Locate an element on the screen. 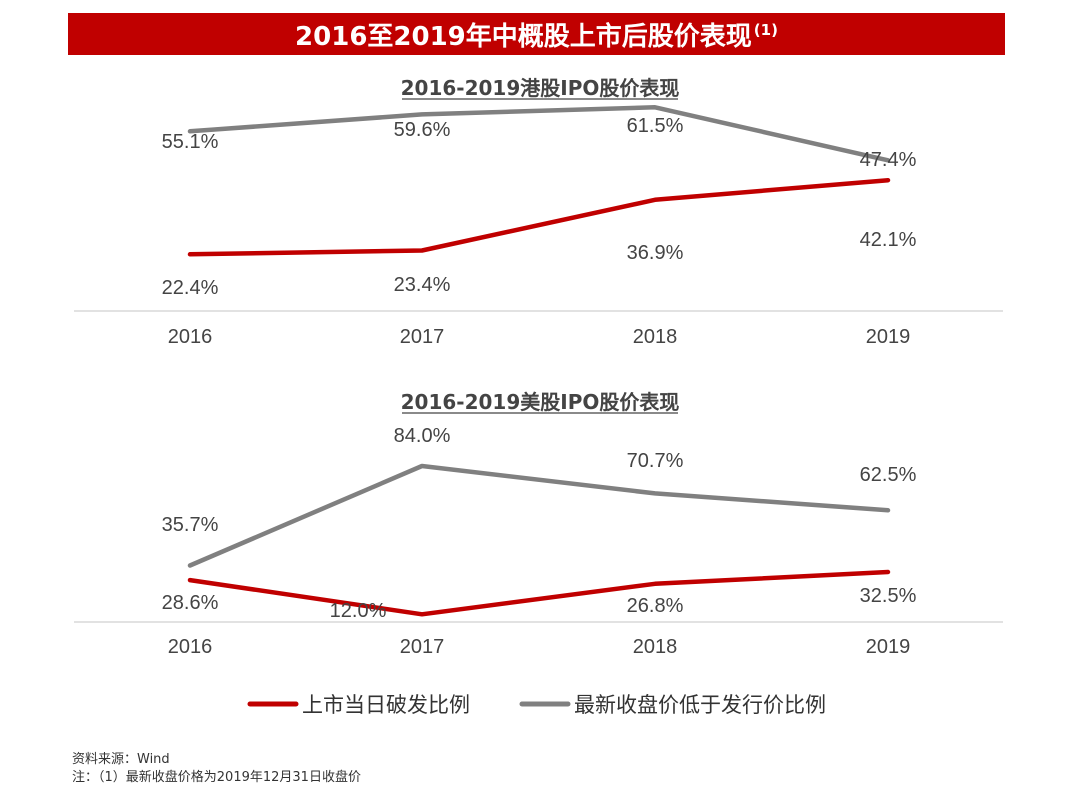 Image resolution: width=1080 pixels, height=788 pixels. data-label: 22.4% is located at coordinates (190, 288).